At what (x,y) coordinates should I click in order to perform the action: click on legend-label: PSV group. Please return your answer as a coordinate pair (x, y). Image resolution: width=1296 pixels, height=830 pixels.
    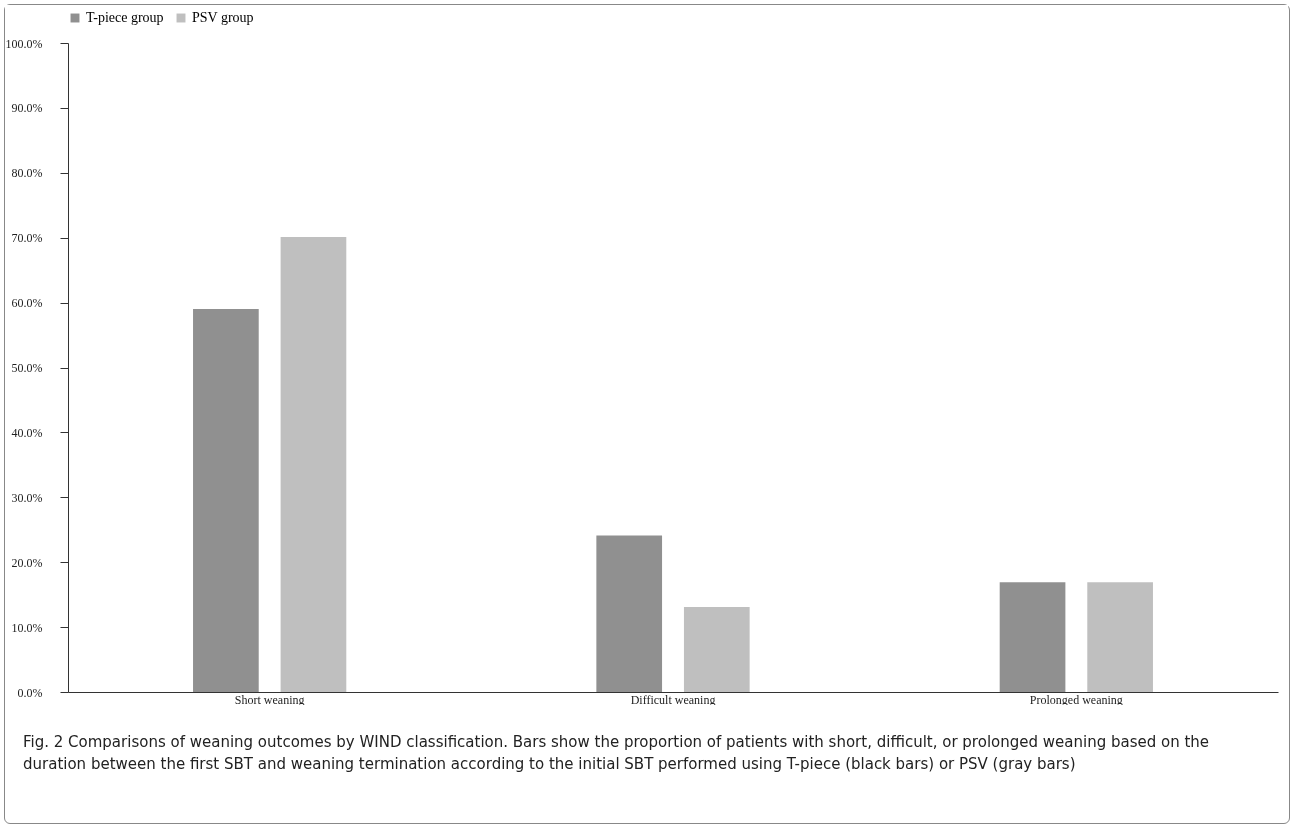
    Looking at the image, I should click on (223, 17).